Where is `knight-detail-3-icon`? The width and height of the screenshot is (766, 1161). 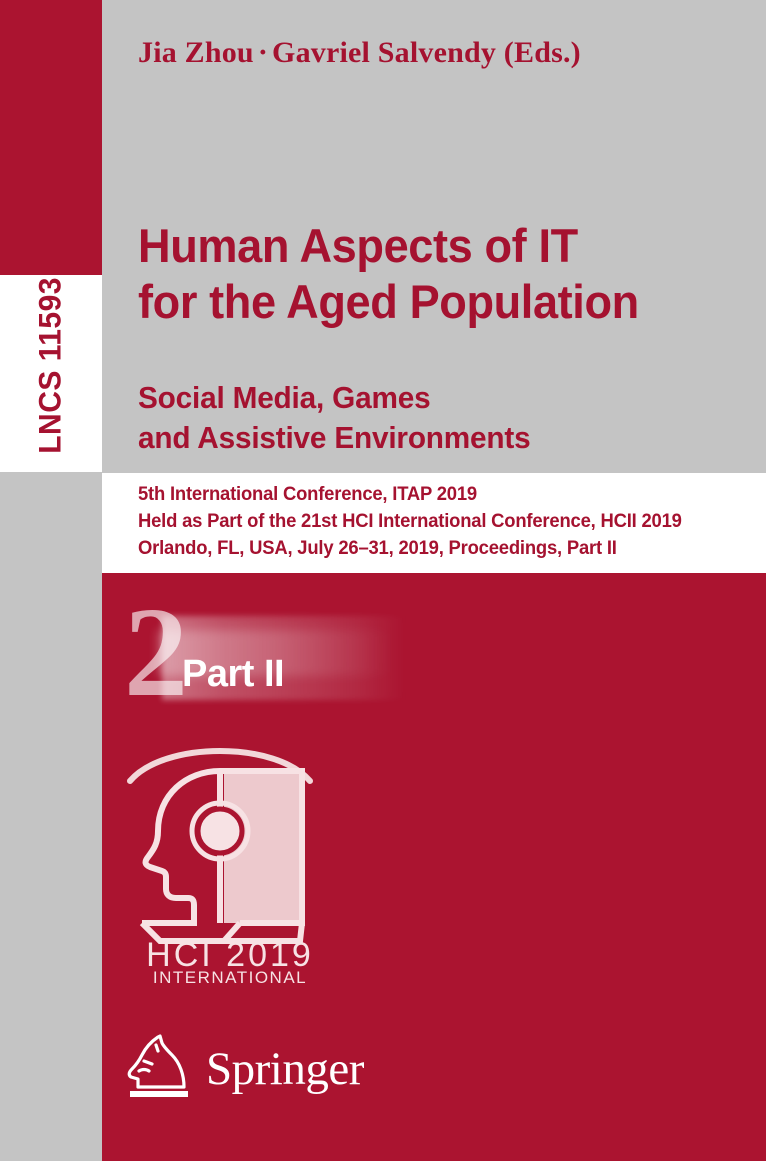 knight-detail-3-icon is located at coordinates (157, 1048).